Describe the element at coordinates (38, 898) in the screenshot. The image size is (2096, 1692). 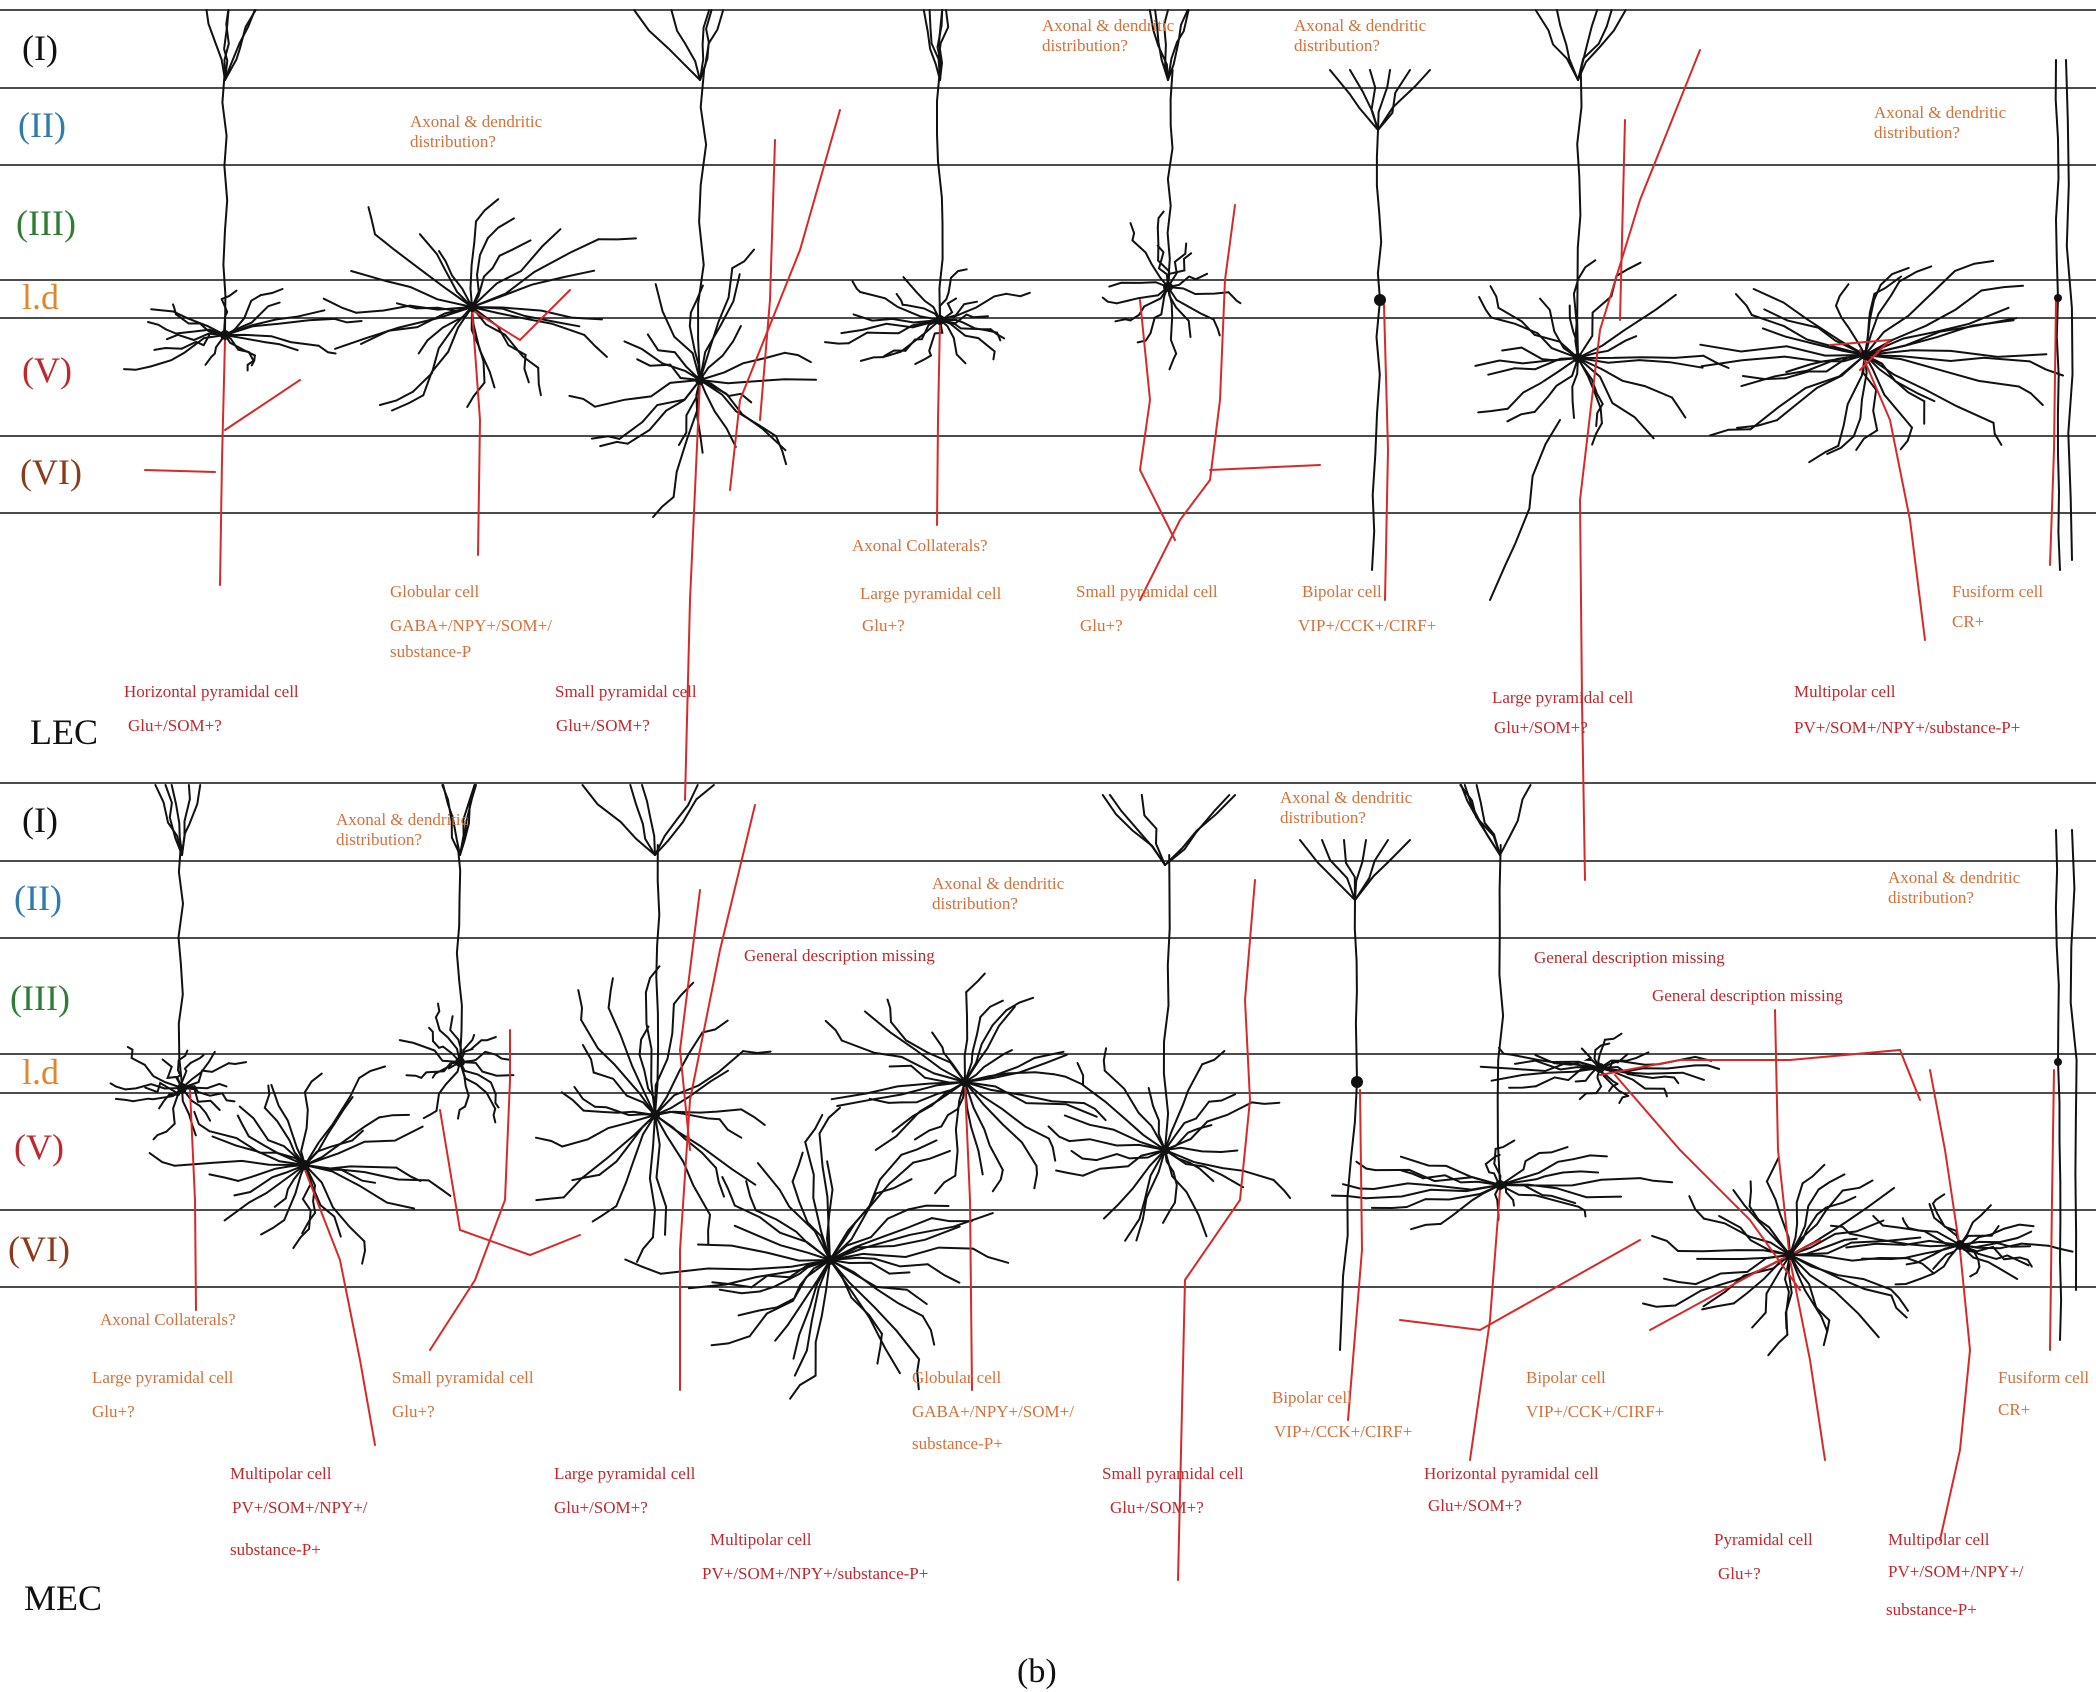
I see `layer-label-II: (II)` at that location.